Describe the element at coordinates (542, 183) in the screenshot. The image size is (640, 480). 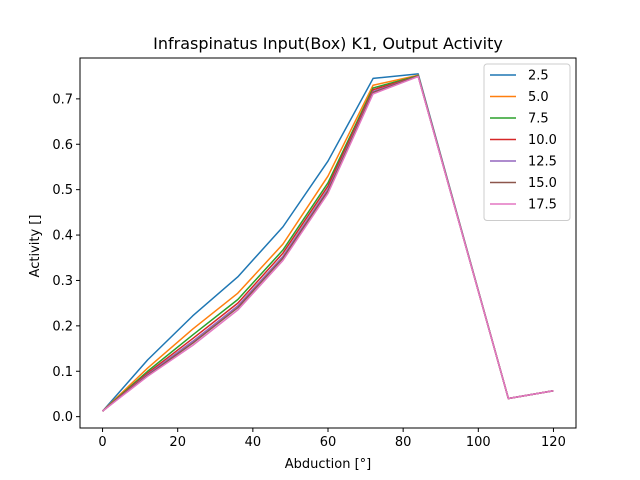
I see `legend-label: 15.0` at that location.